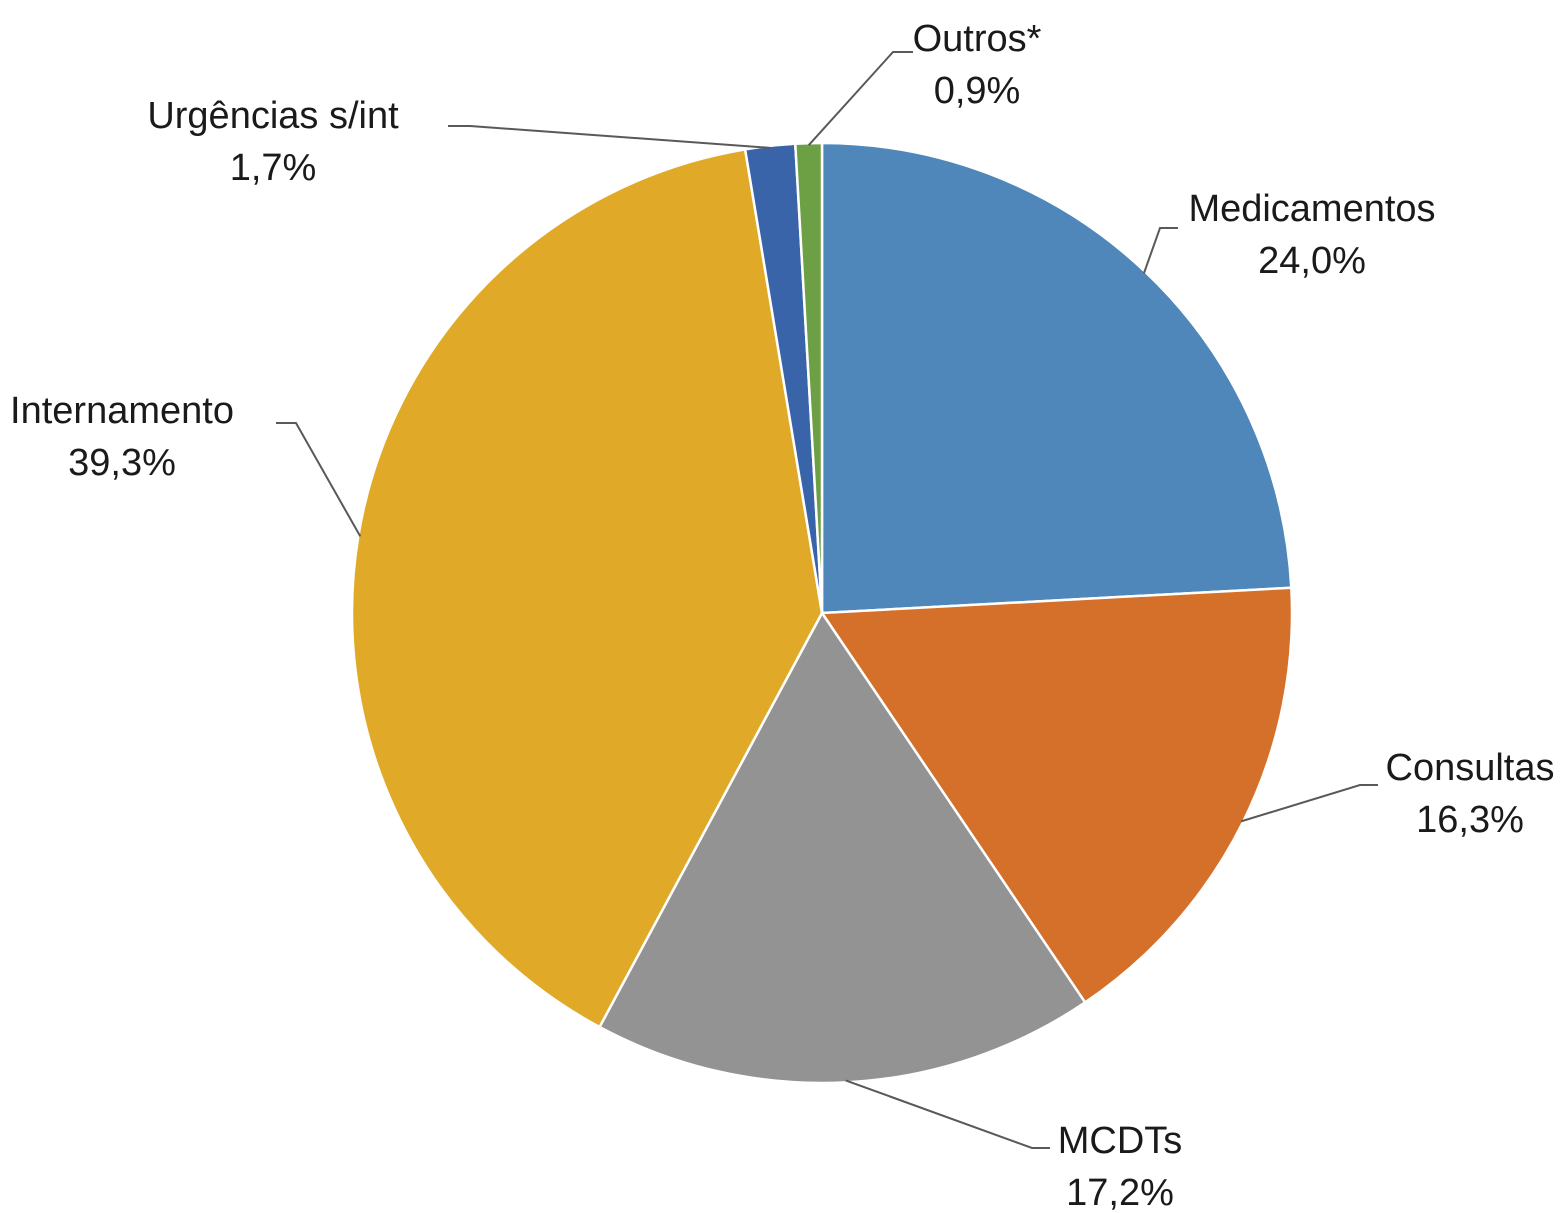 This screenshot has height=1213, width=1563. What do you see at coordinates (273, 168) in the screenshot?
I see `label-value-urgencias: 1,7%` at bounding box center [273, 168].